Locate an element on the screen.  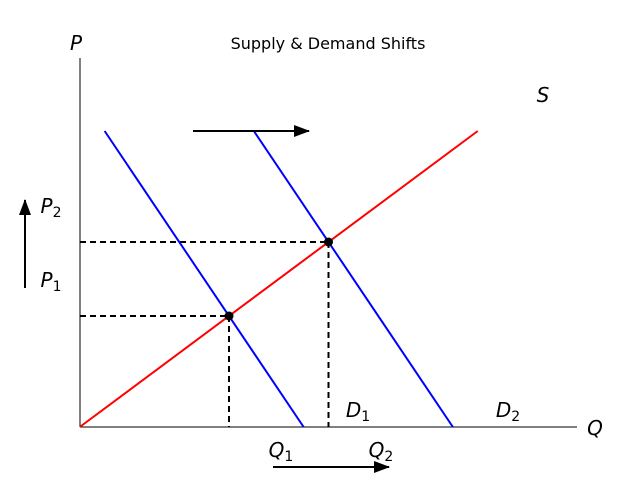
x-axis-label: Q is located at coordinates (595, 428).